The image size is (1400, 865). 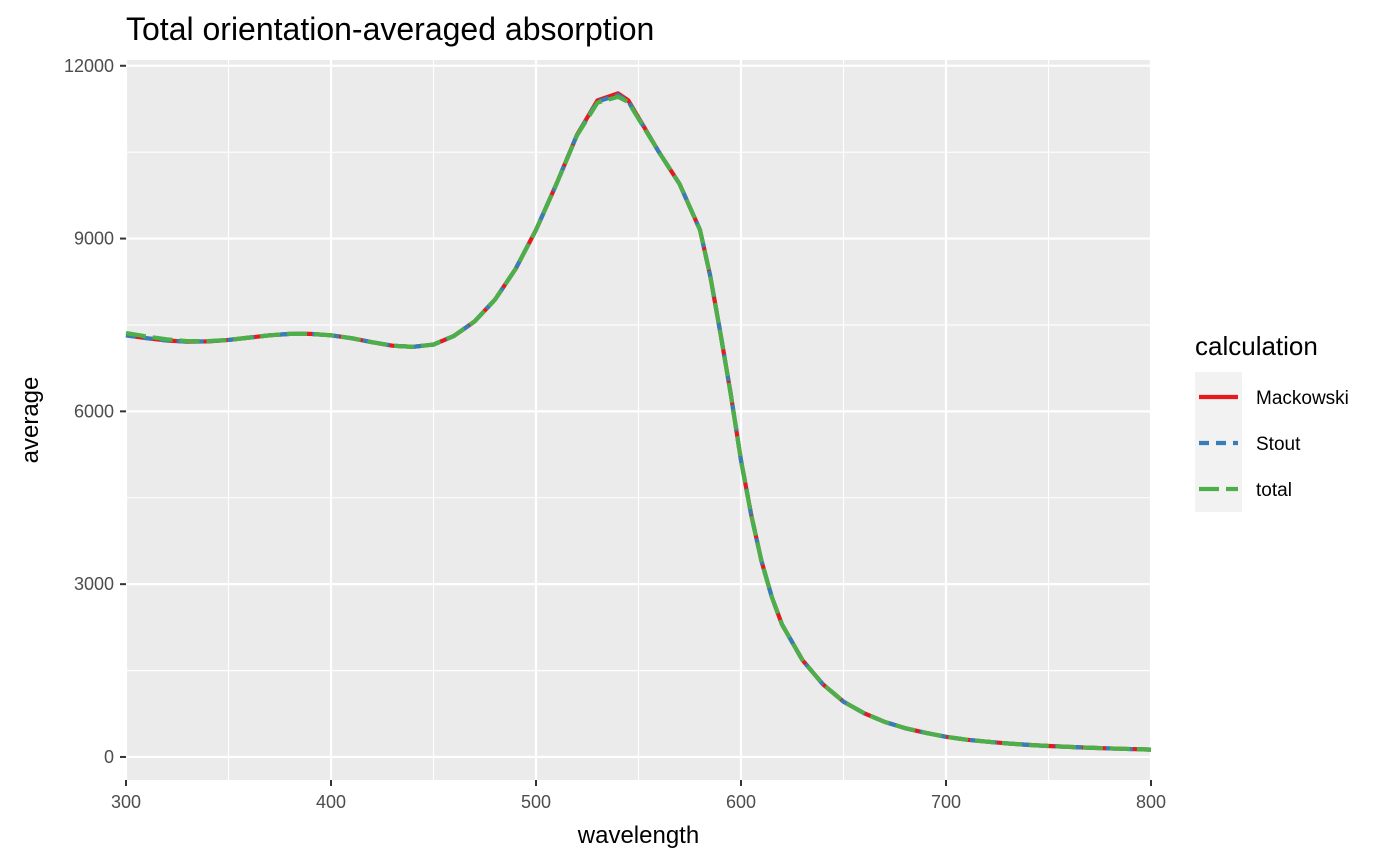 What do you see at coordinates (30, 420) in the screenshot?
I see `y-axis-title: average` at bounding box center [30, 420].